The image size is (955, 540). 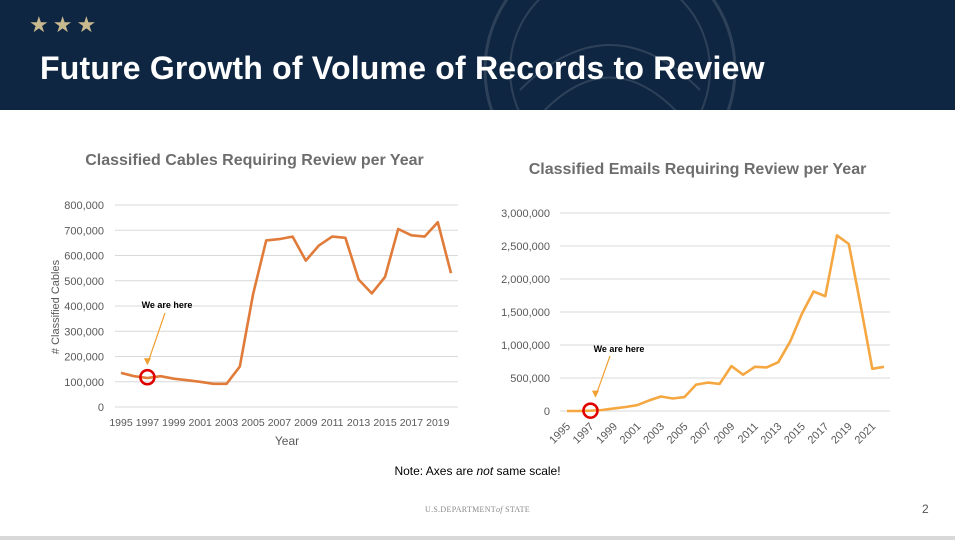 What do you see at coordinates (485, 471) in the screenshot?
I see `note-emphasis: not` at bounding box center [485, 471].